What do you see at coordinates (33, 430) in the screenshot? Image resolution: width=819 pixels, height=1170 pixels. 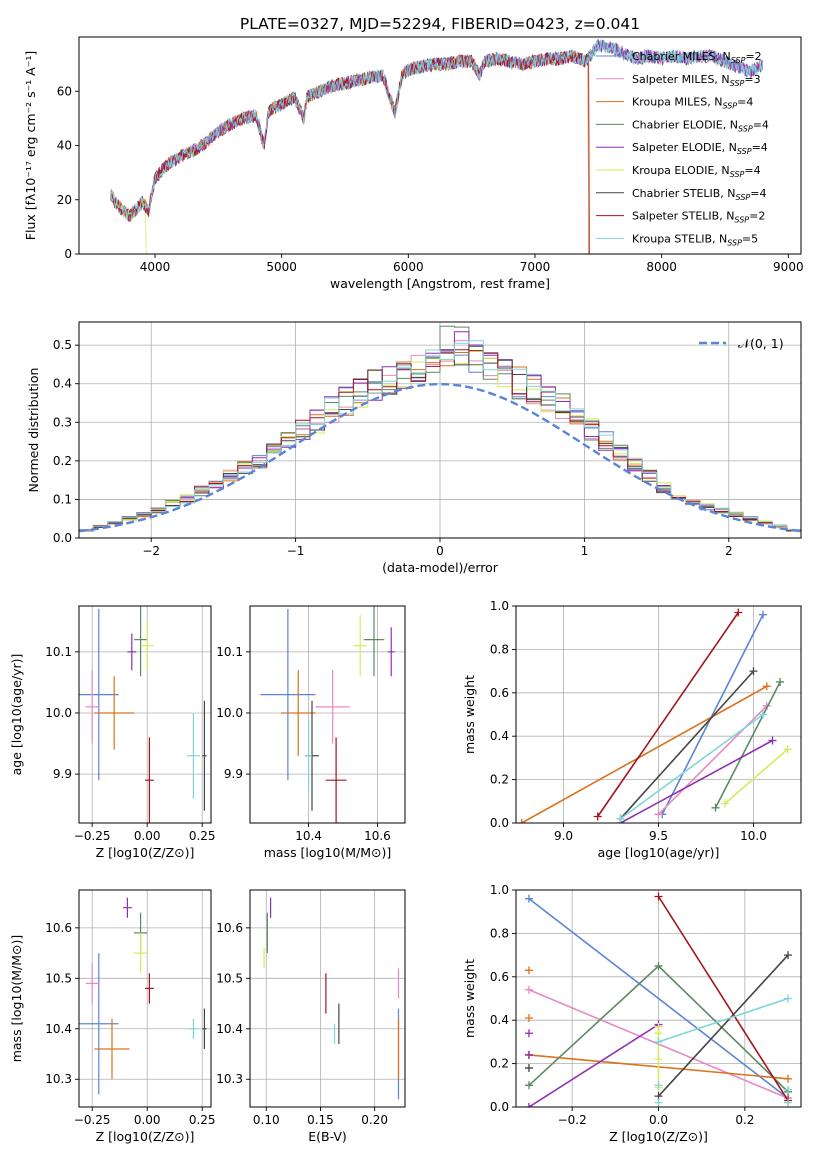 I see `y-axis-label: Normed distribution` at bounding box center [33, 430].